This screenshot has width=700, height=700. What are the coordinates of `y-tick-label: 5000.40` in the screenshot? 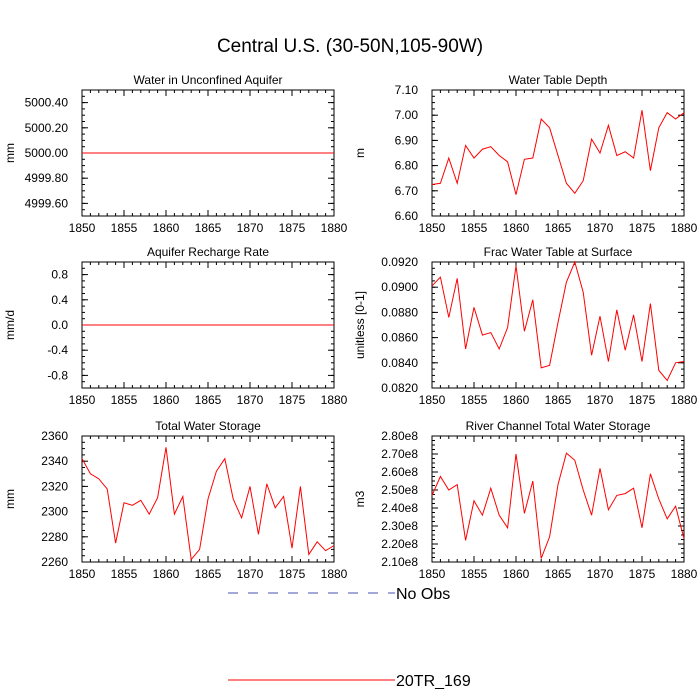 It's located at (47, 103).